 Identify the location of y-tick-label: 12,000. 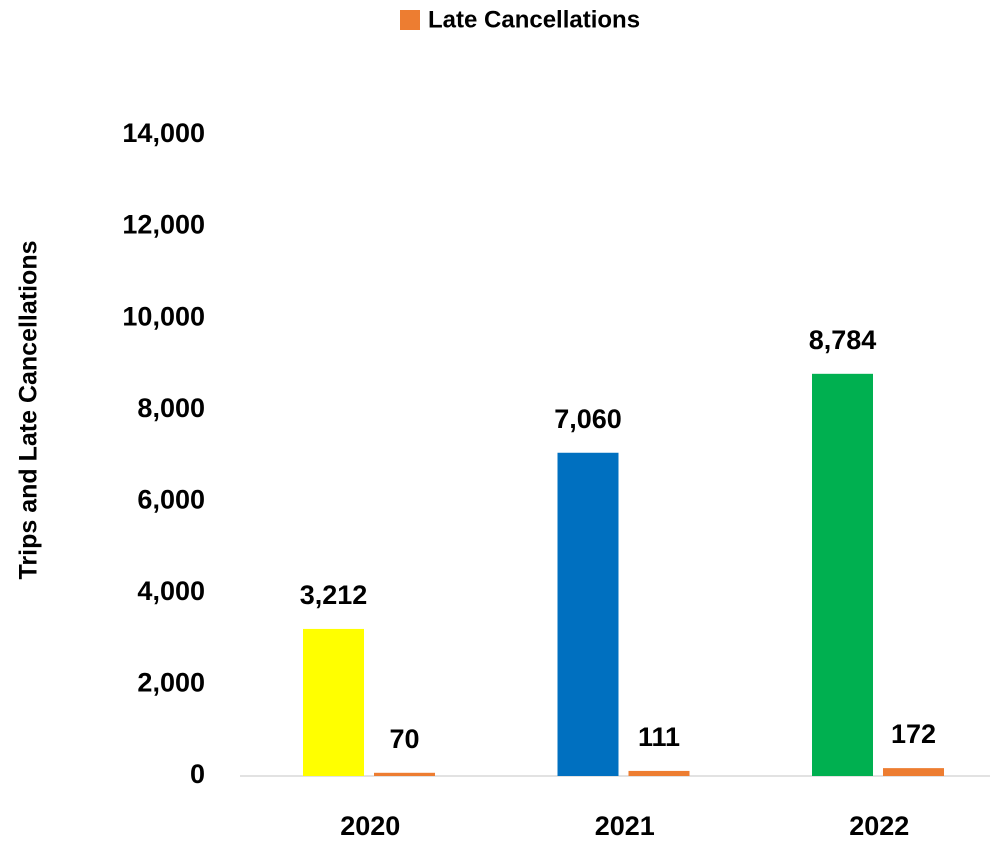
(163, 225).